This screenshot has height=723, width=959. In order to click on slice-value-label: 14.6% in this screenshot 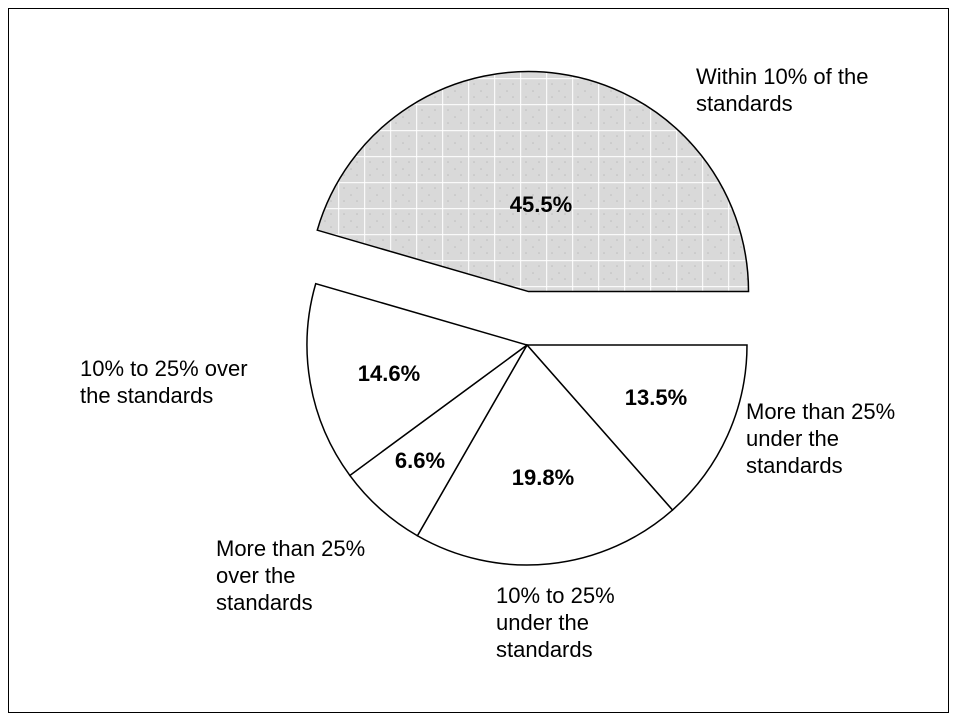, I will do `click(389, 373)`.